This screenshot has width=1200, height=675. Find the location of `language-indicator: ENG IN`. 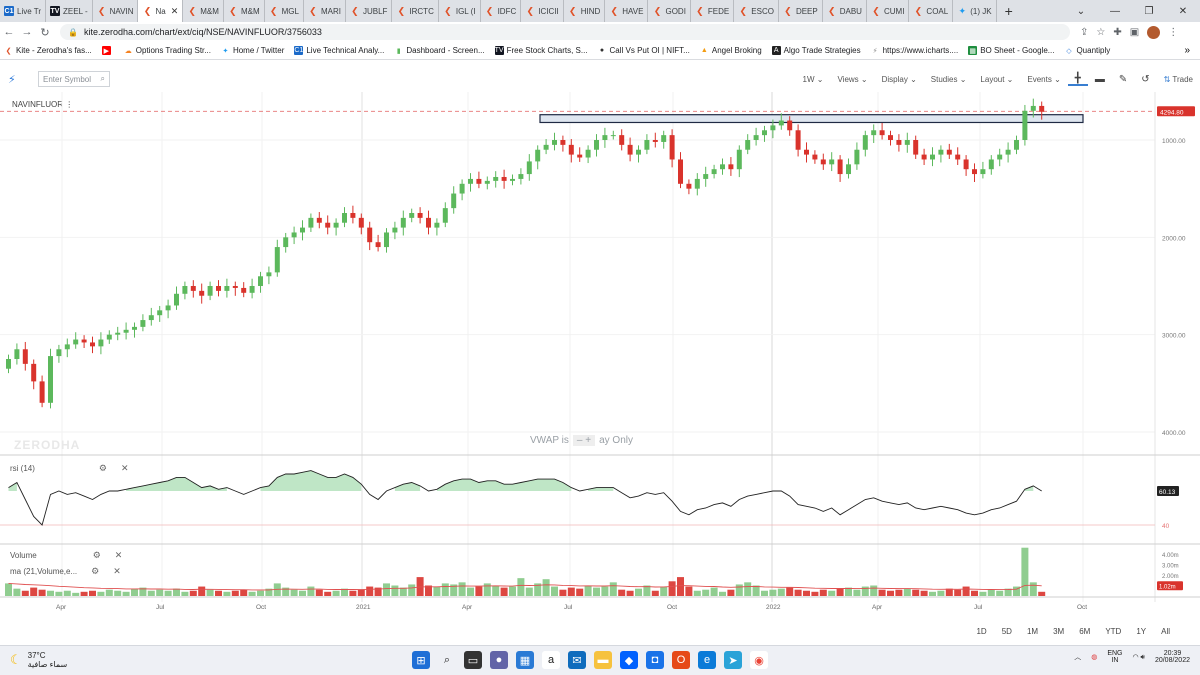

language-indicator: ENG IN is located at coordinates (1115, 657).